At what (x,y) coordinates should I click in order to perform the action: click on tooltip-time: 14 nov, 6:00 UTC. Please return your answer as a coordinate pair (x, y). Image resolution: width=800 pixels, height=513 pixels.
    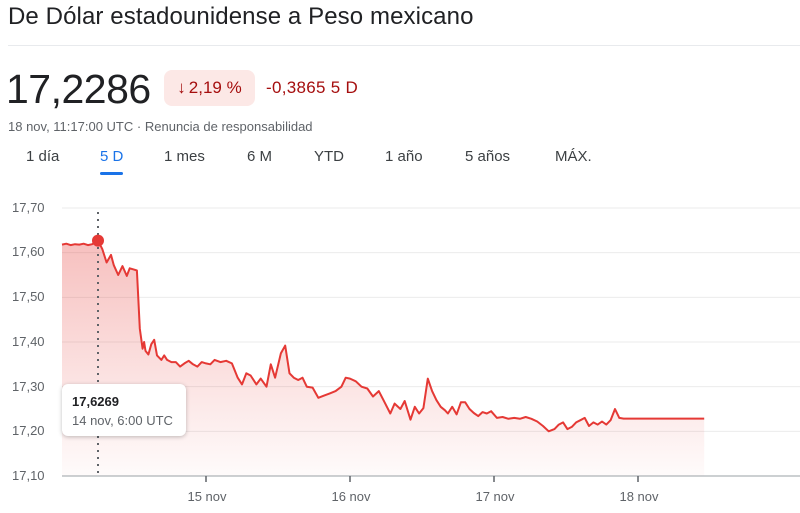
    Looking at the image, I should click on (122, 420).